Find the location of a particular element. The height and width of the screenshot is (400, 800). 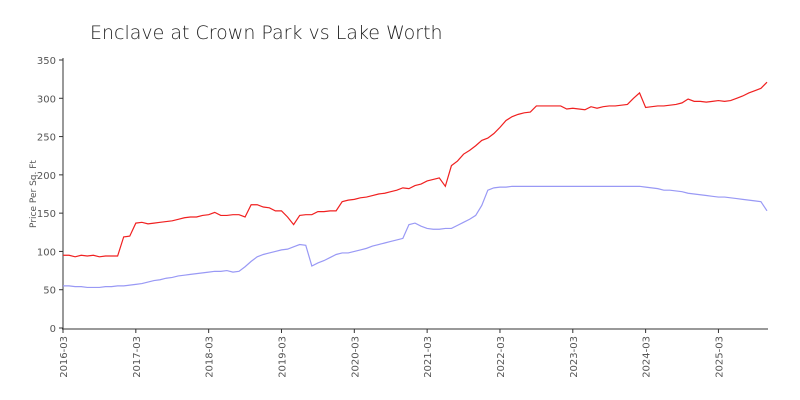

y-tick-label: 200 is located at coordinates (46, 176).